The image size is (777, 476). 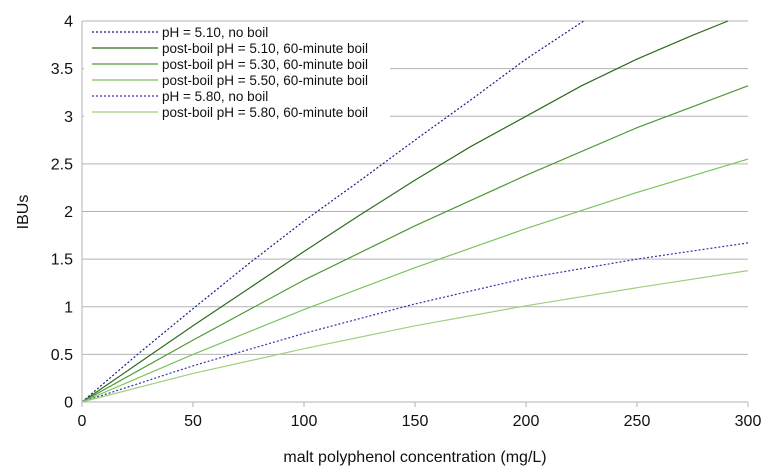 I want to click on y-tick-label: 2, so click(x=68, y=212).